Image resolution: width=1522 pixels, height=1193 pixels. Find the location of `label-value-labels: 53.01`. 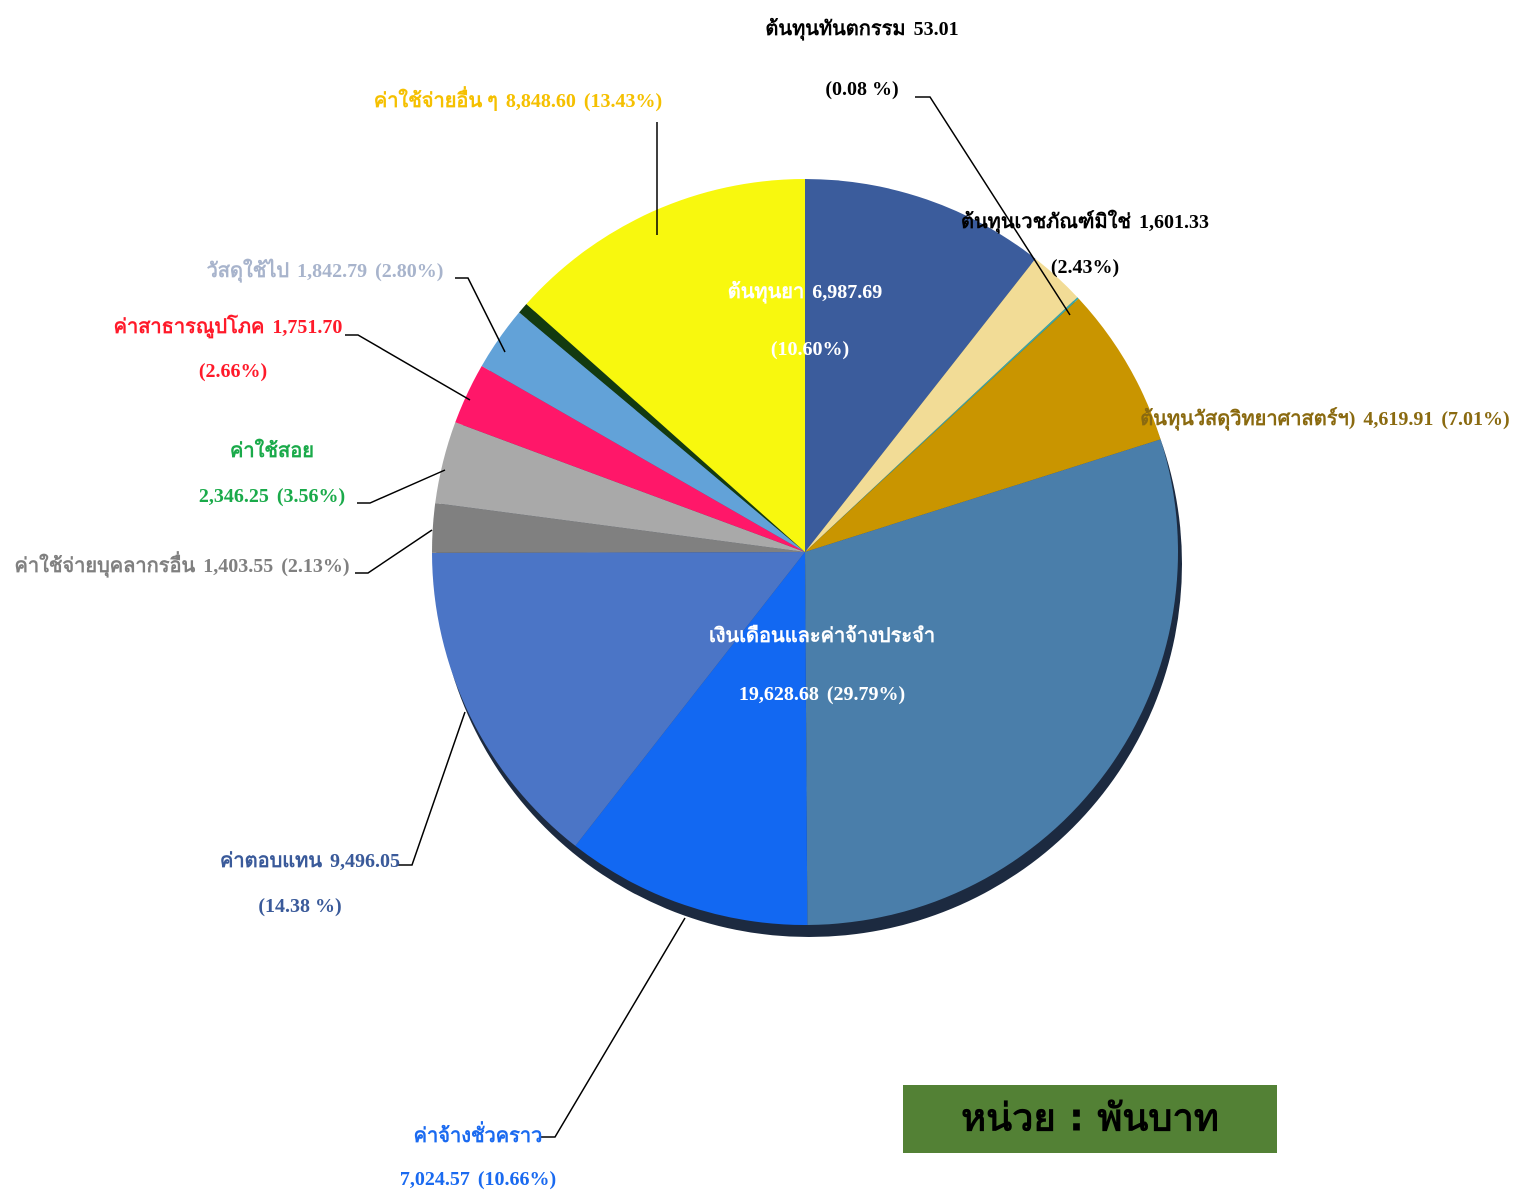

label-value-labels: 53.01 is located at coordinates (936, 29).